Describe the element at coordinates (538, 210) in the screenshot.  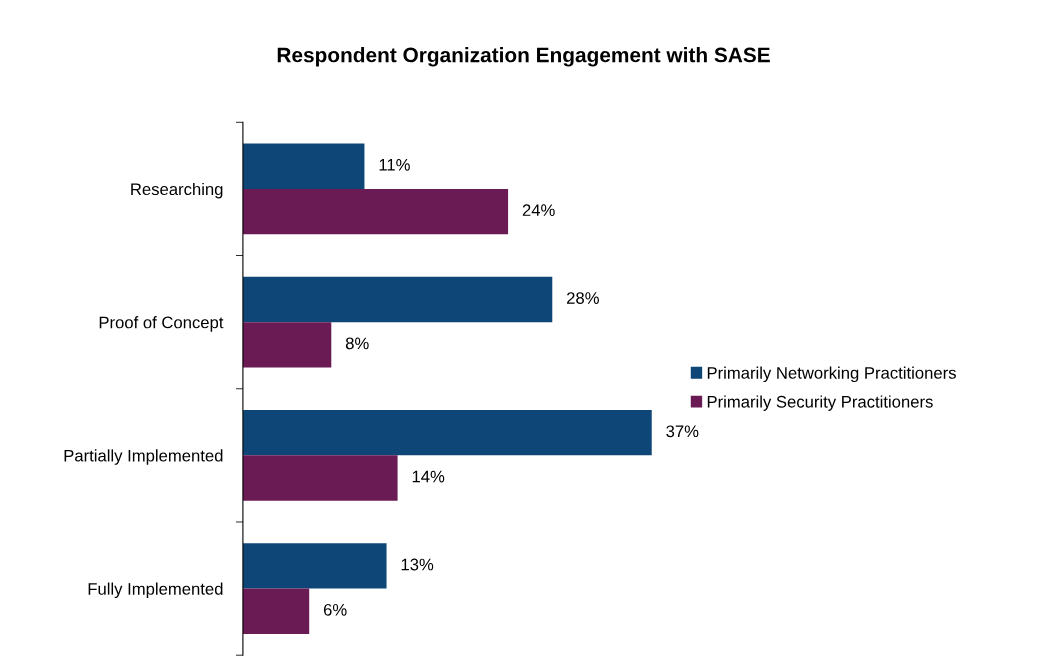
I see `data-label: 24%` at that location.